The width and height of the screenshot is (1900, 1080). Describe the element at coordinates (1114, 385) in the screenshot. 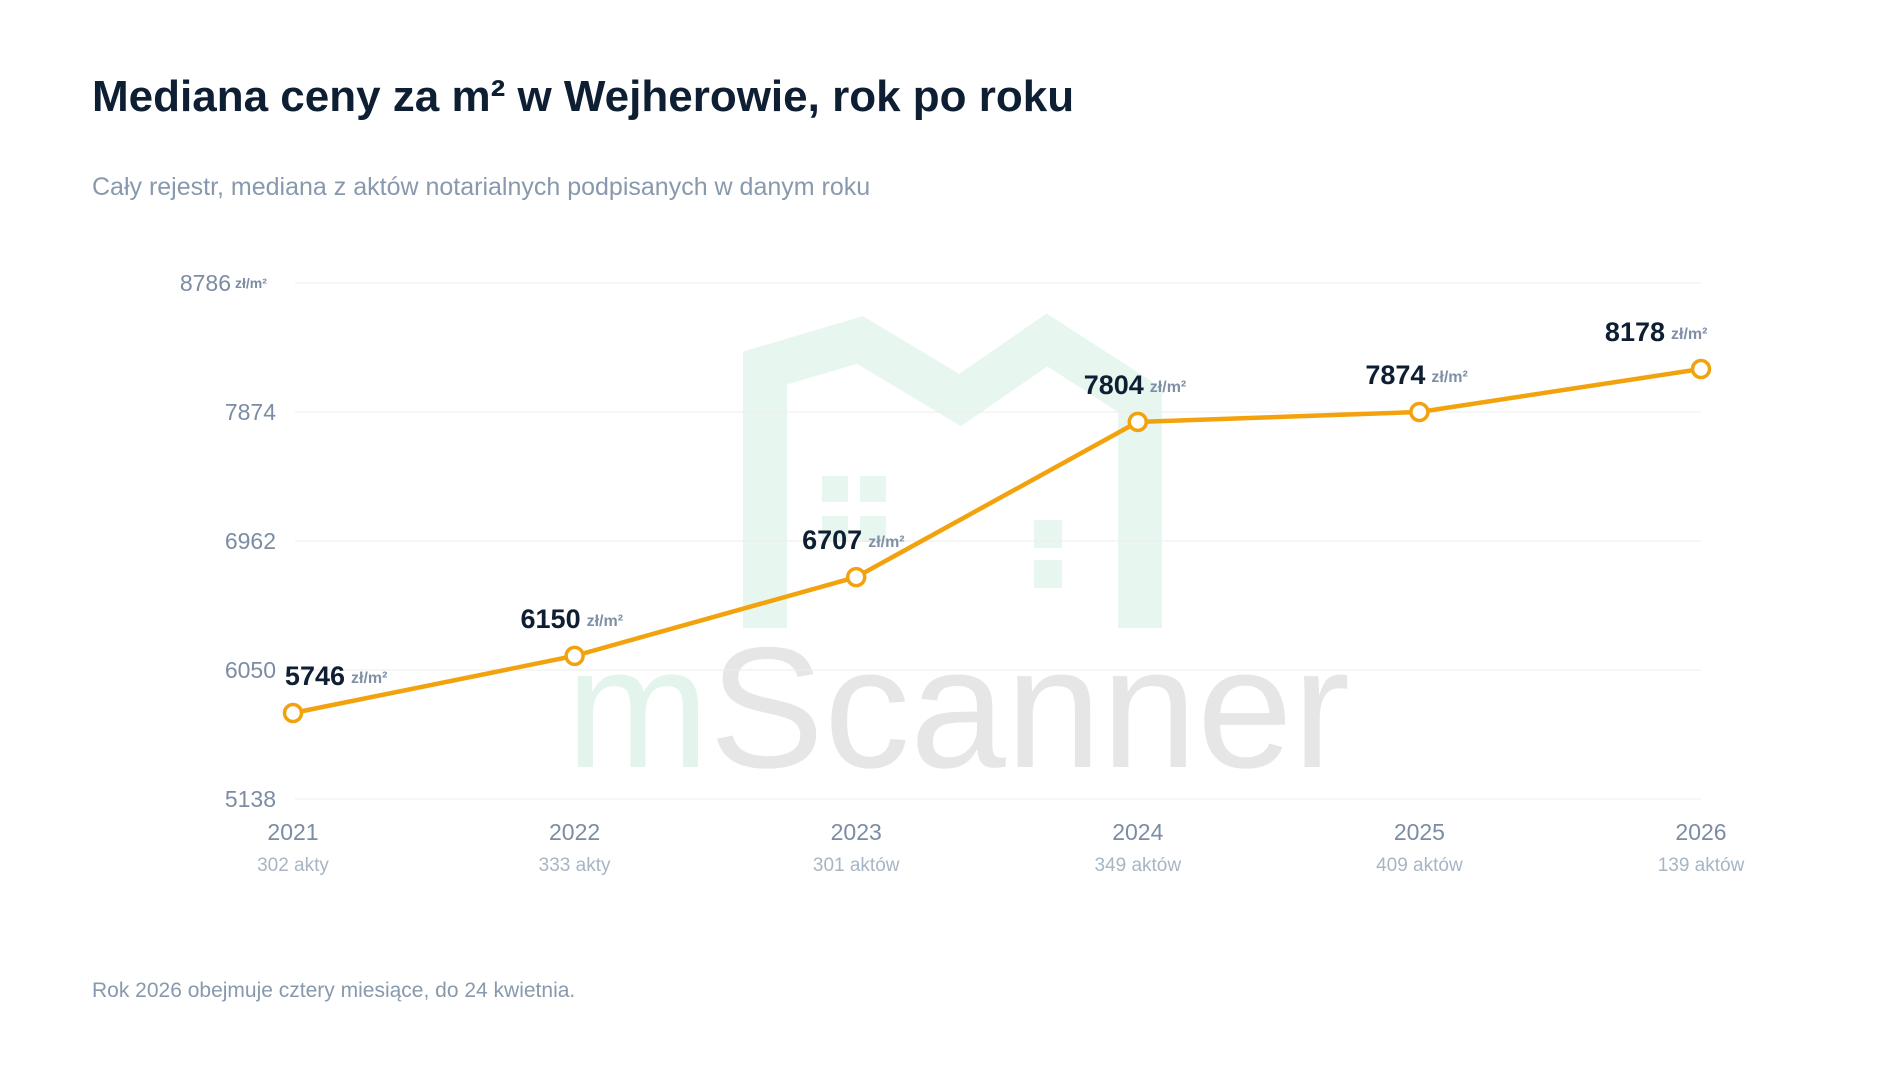

I see `data-label: 7804` at that location.